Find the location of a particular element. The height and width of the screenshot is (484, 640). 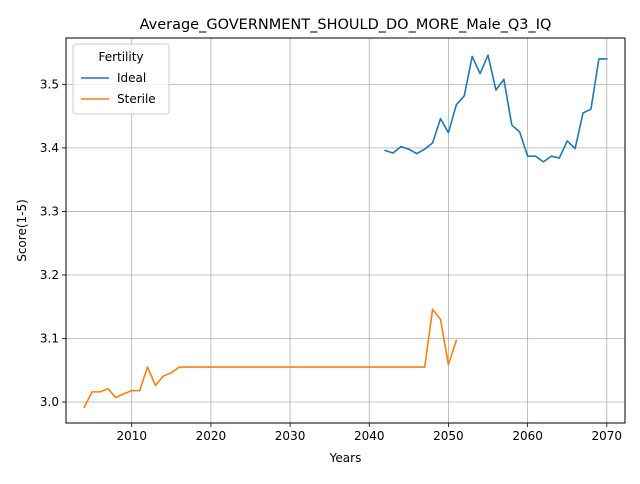

x-tick-label: 2020 is located at coordinates (211, 436).